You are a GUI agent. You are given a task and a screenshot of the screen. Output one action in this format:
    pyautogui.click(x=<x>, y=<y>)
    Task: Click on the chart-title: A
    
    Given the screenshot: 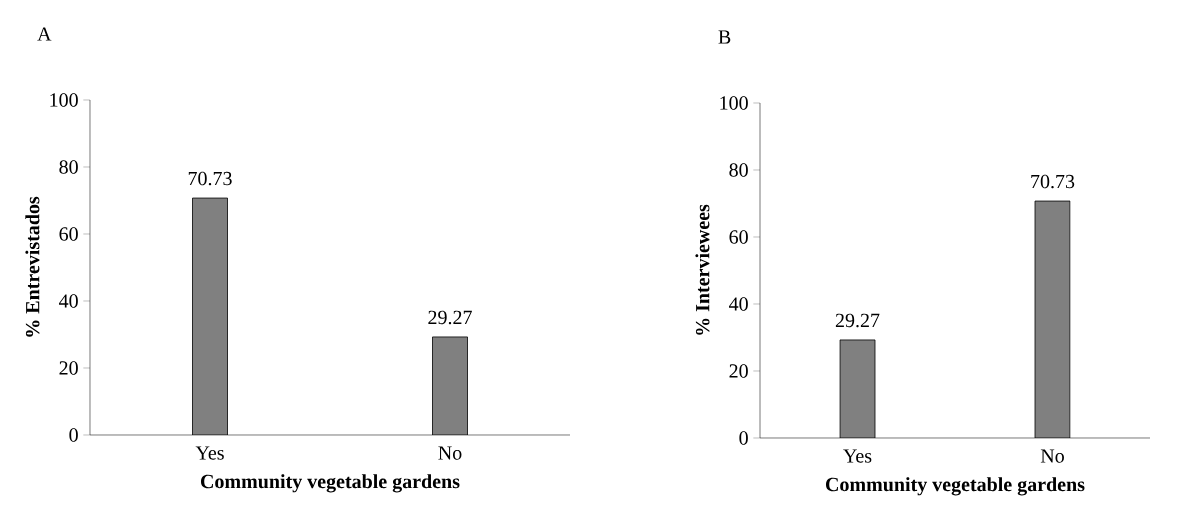 What is the action you would take?
    pyautogui.click(x=44, y=34)
    